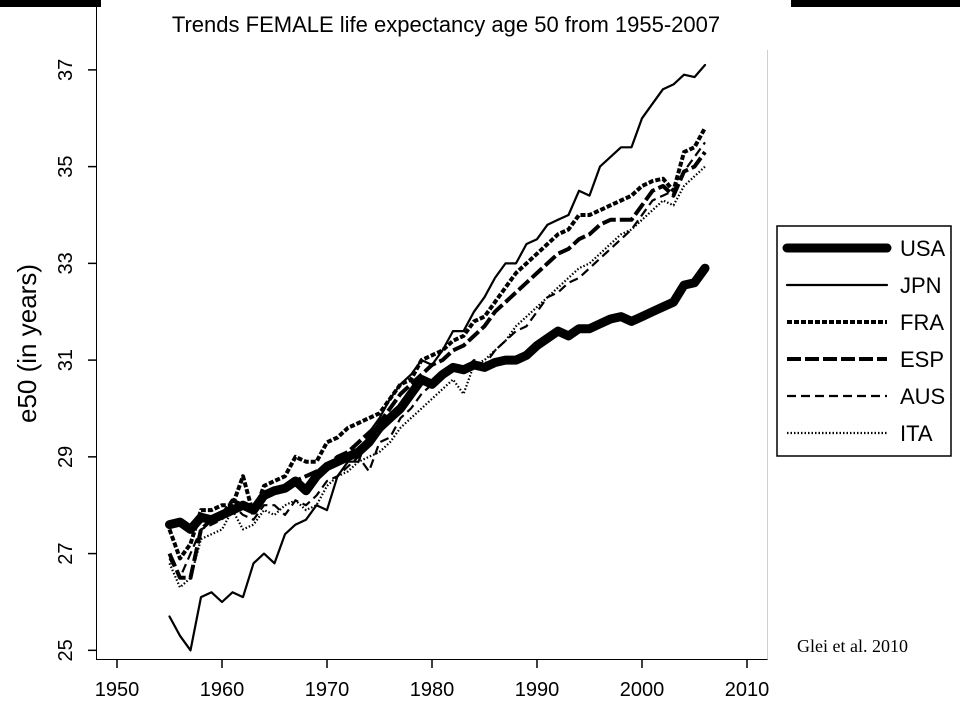 This screenshot has height=720, width=960. What do you see at coordinates (916, 433) in the screenshot?
I see `legend-label-ita: ITA` at bounding box center [916, 433].